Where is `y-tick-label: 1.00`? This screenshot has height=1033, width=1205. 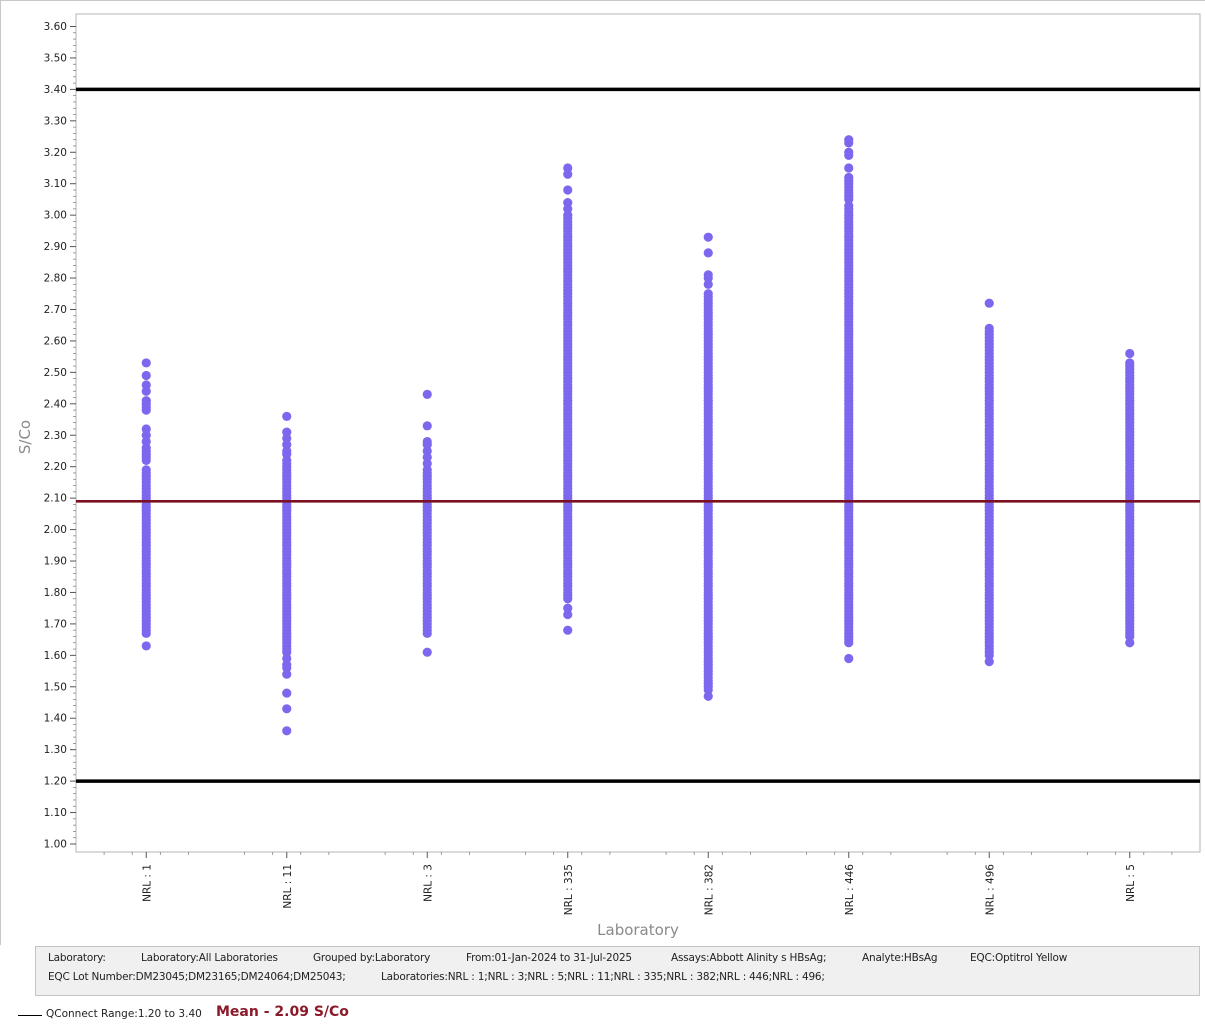 y-tick-label: 1.00 is located at coordinates (55, 845).